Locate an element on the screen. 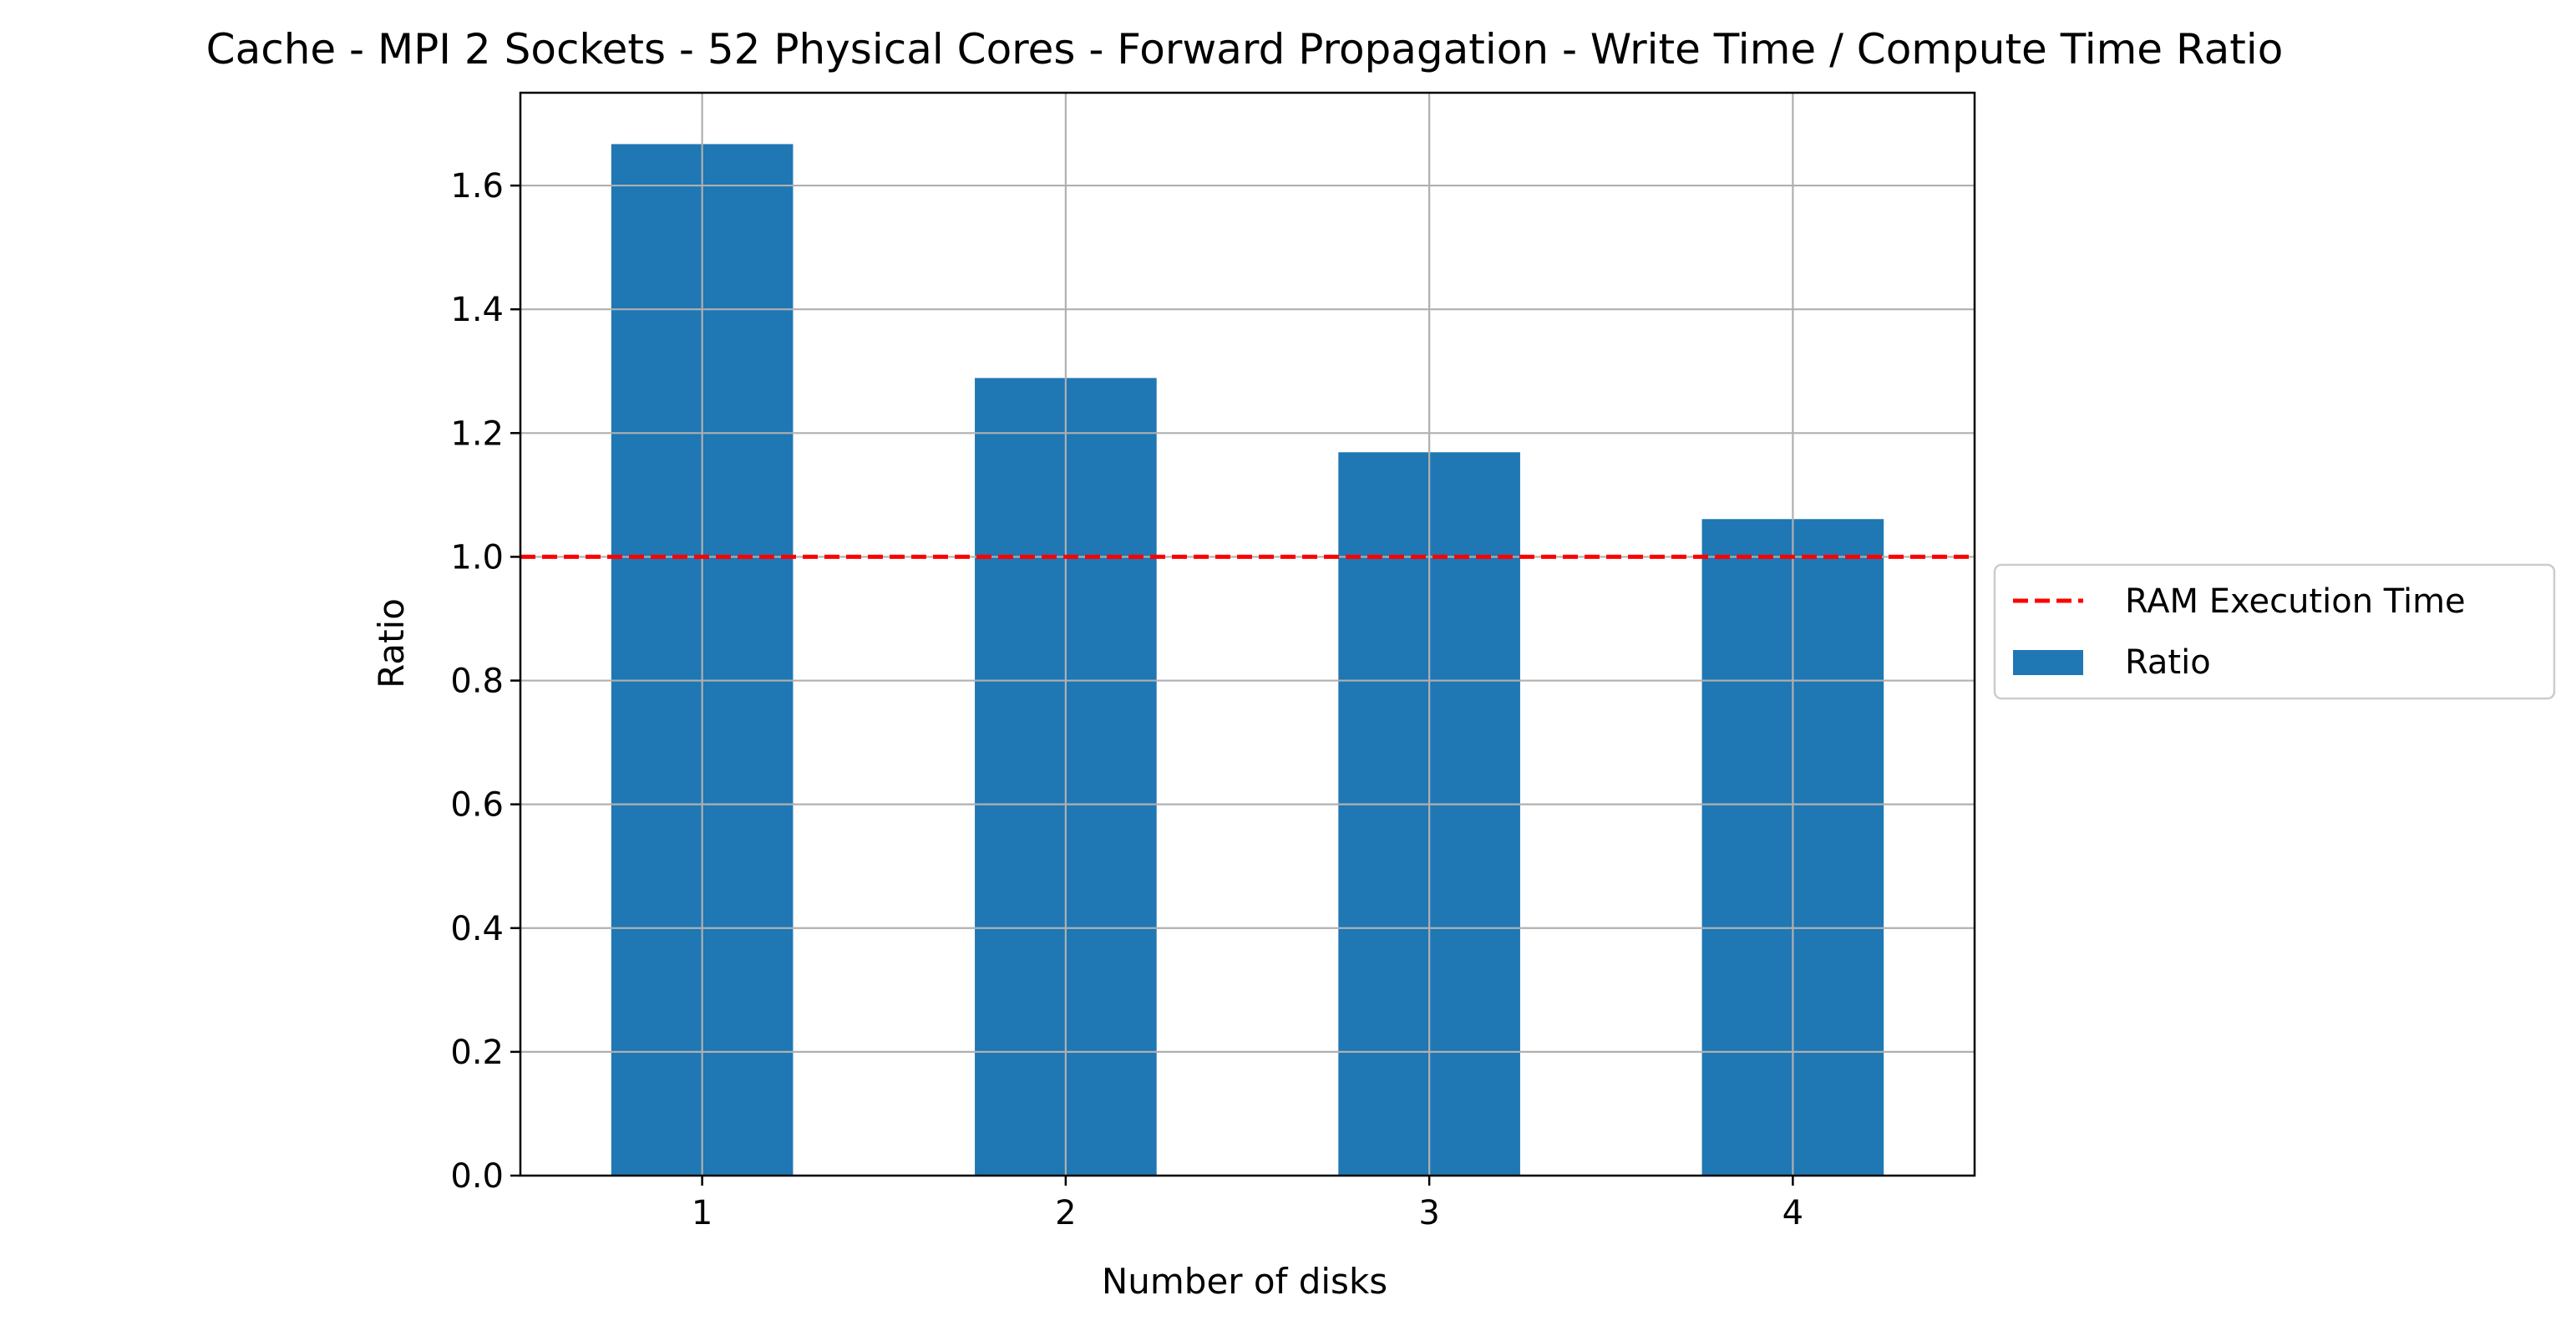  legend-box is located at coordinates (2274, 631).